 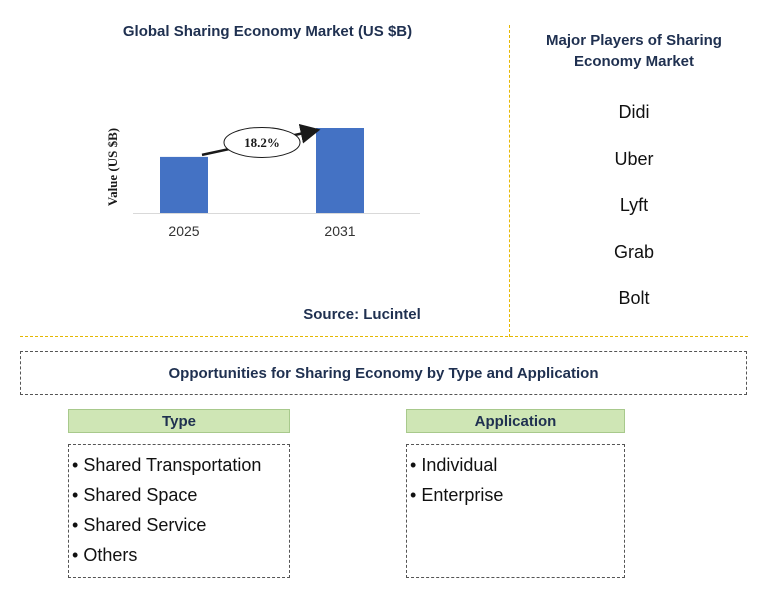 What do you see at coordinates (634, 251) in the screenshot?
I see `player-item: Grab` at bounding box center [634, 251].